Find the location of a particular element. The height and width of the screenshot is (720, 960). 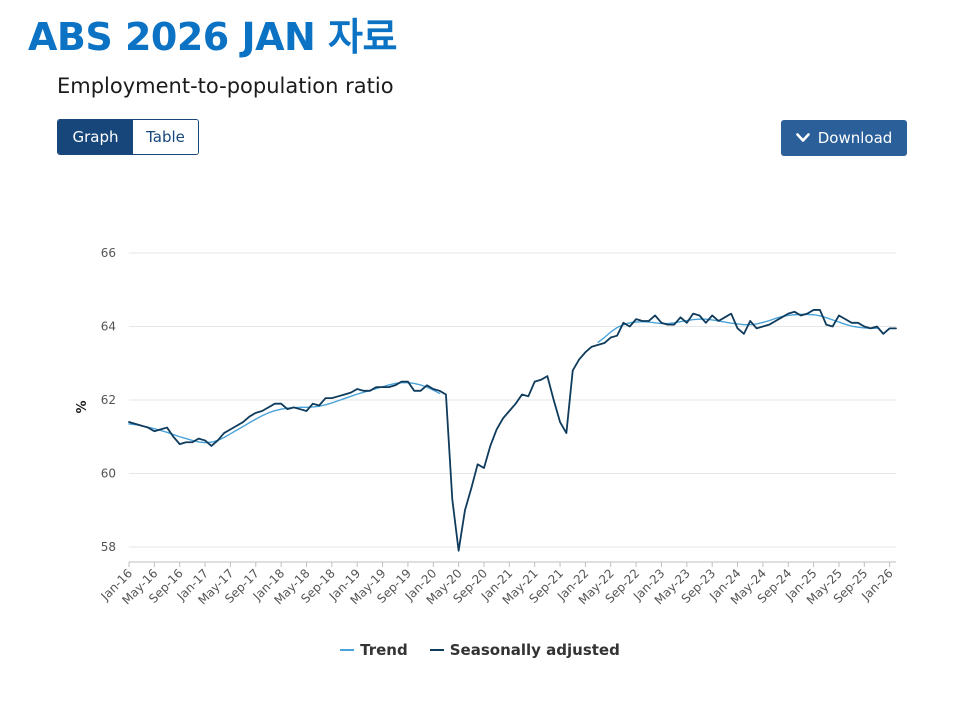

view-toggle: Graph Table is located at coordinates (128, 137).